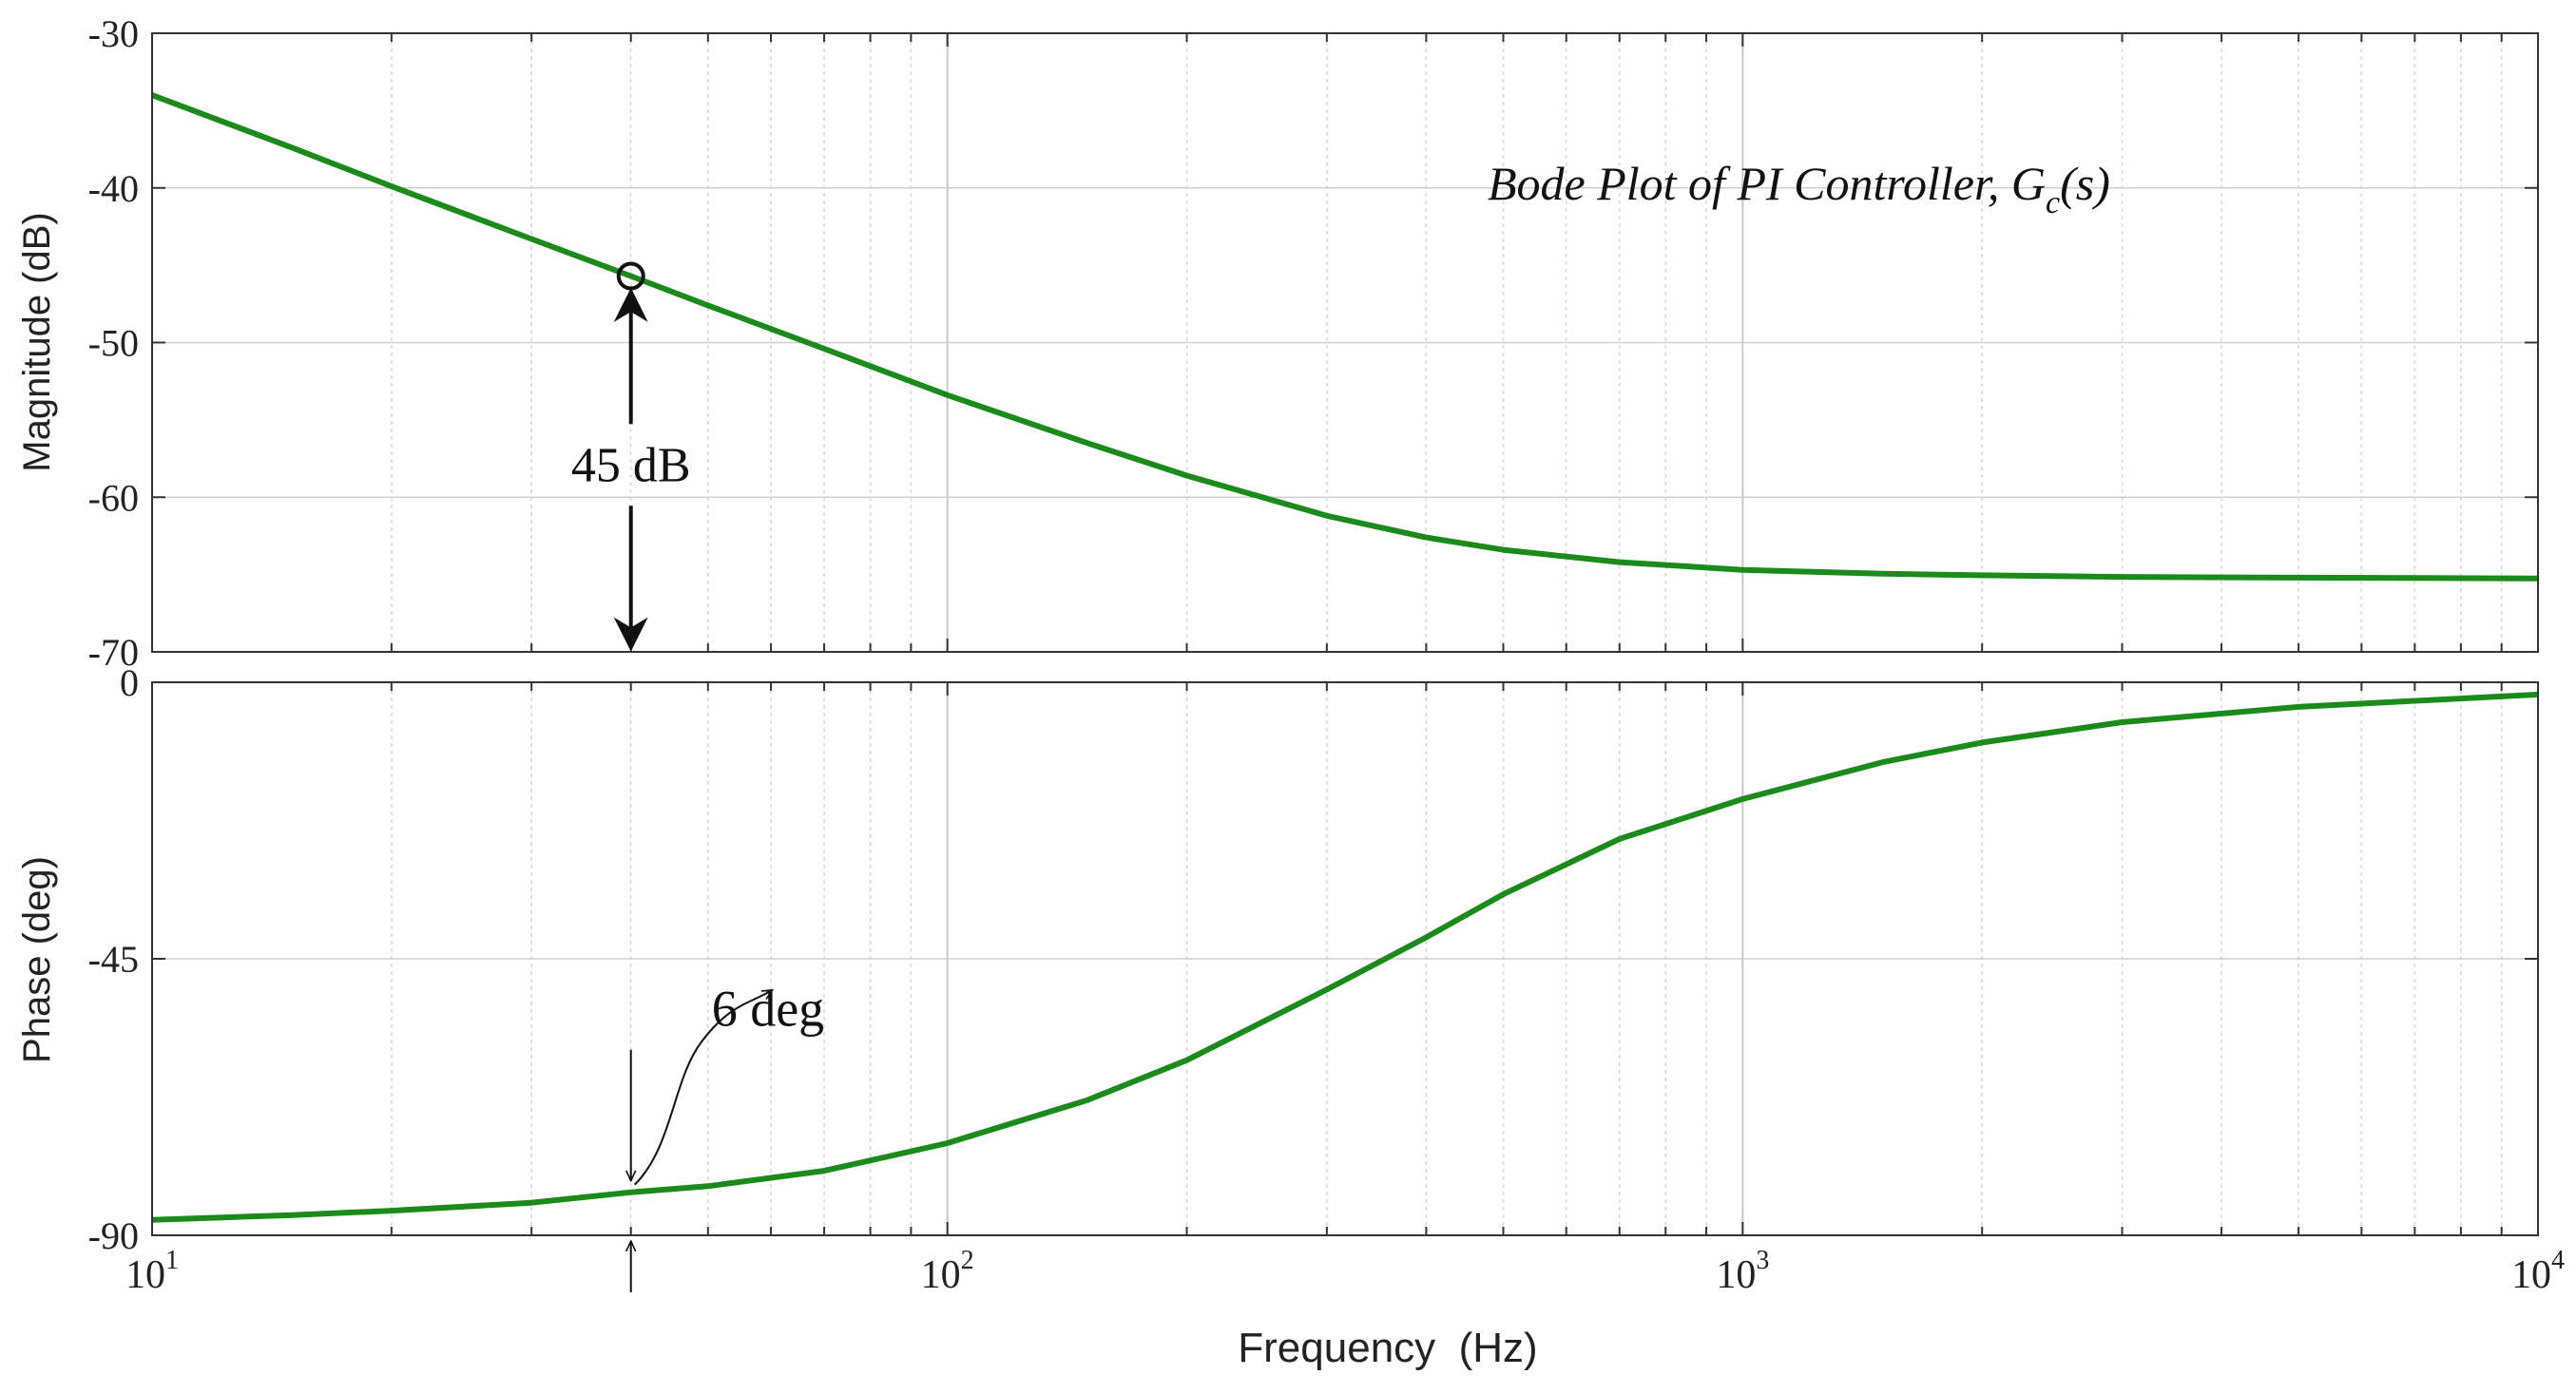 The image size is (2576, 1394). I want to click on magnitude-axis-title: Magnitude (dB), so click(37, 341).